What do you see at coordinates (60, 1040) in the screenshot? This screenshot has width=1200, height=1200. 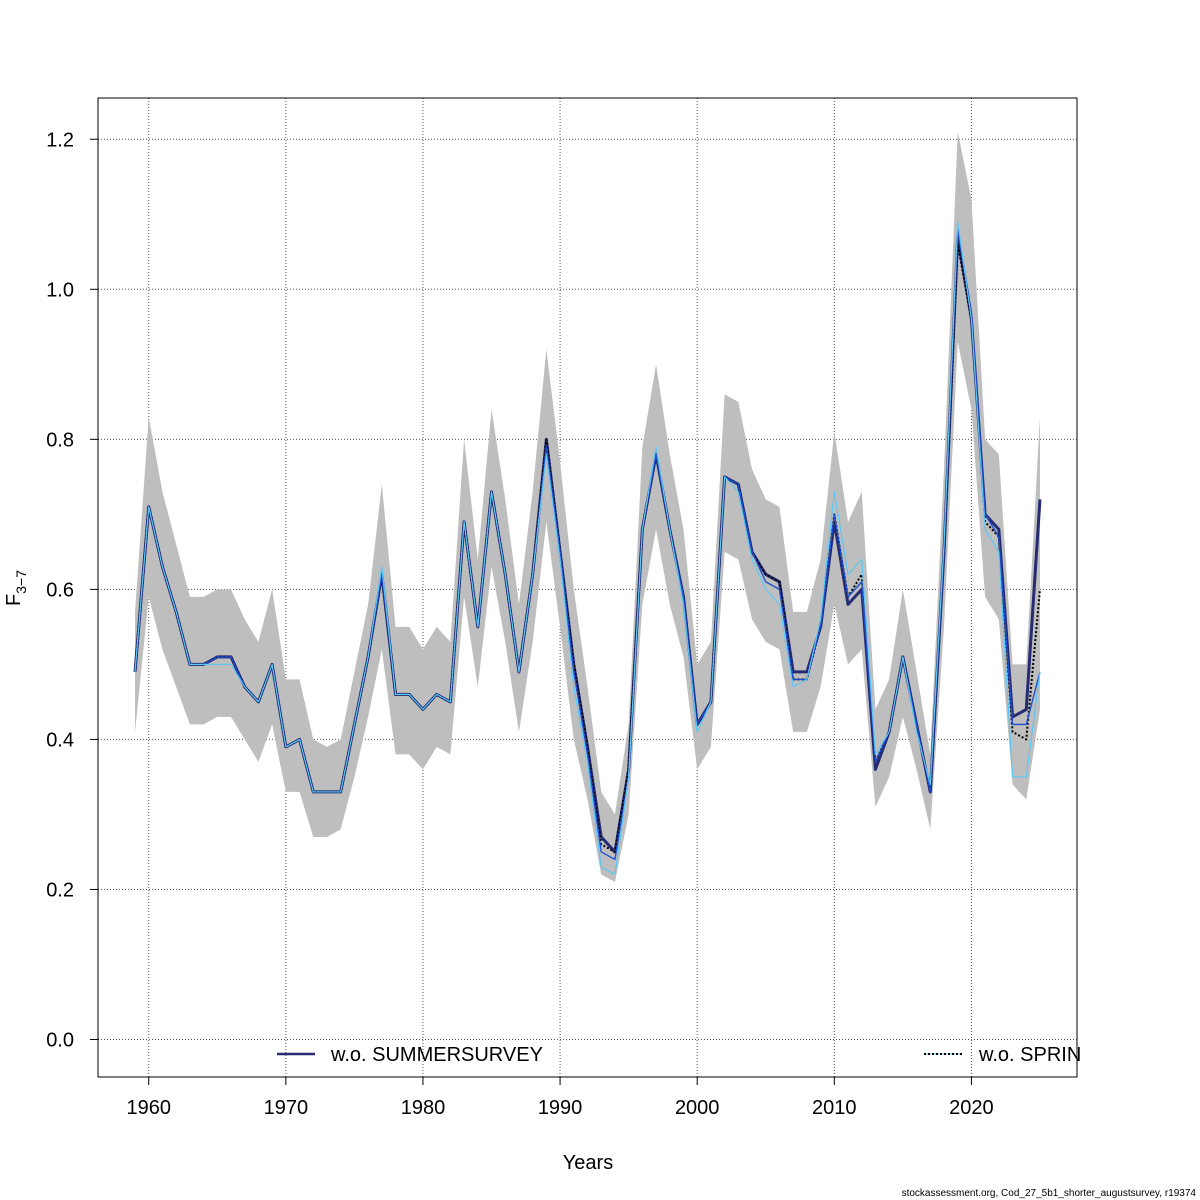 I see `y-tick-label: 0.0` at bounding box center [60, 1040].